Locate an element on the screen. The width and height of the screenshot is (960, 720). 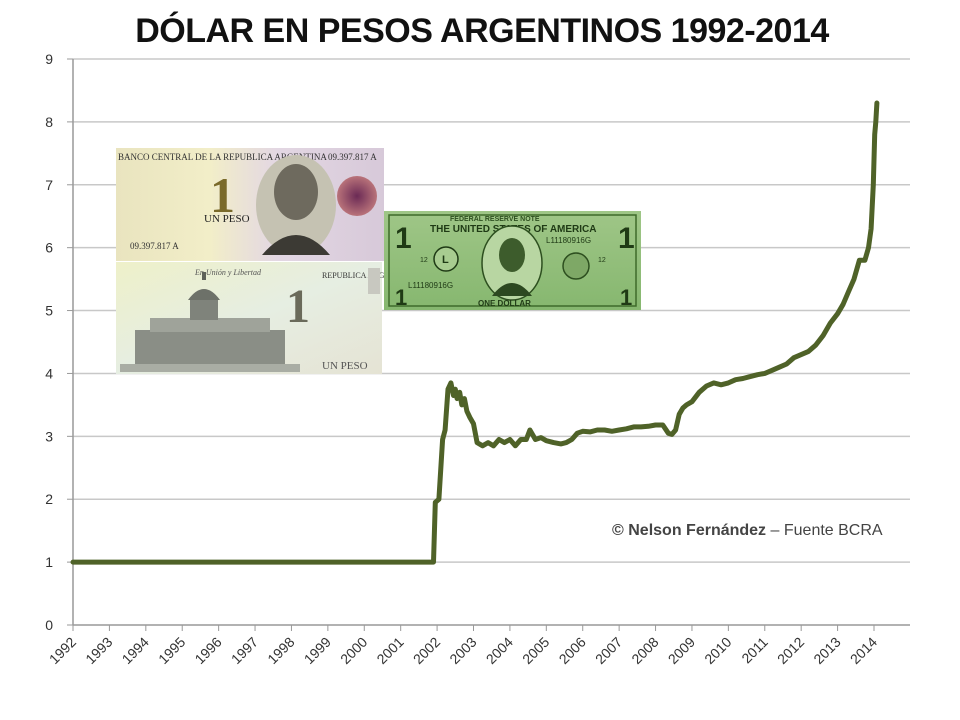
peso-serial-top: 09.397.817 A is located at coordinates (352, 157).